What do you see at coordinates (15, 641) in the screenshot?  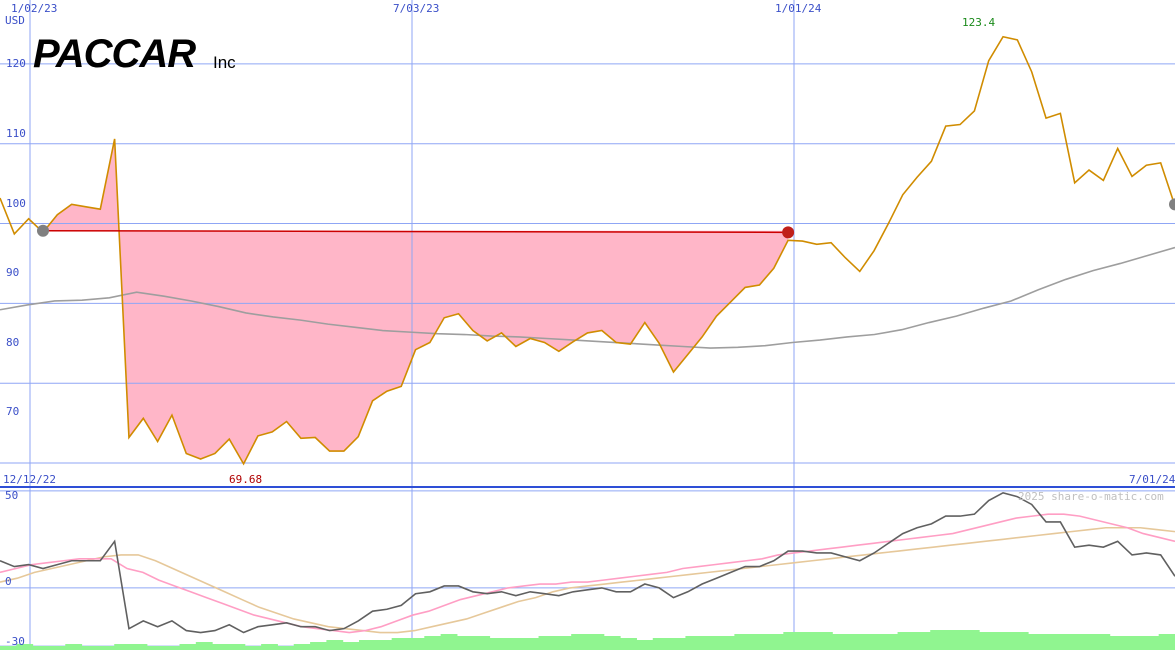 I see `osc-tick-neg30: -30` at bounding box center [15, 641].